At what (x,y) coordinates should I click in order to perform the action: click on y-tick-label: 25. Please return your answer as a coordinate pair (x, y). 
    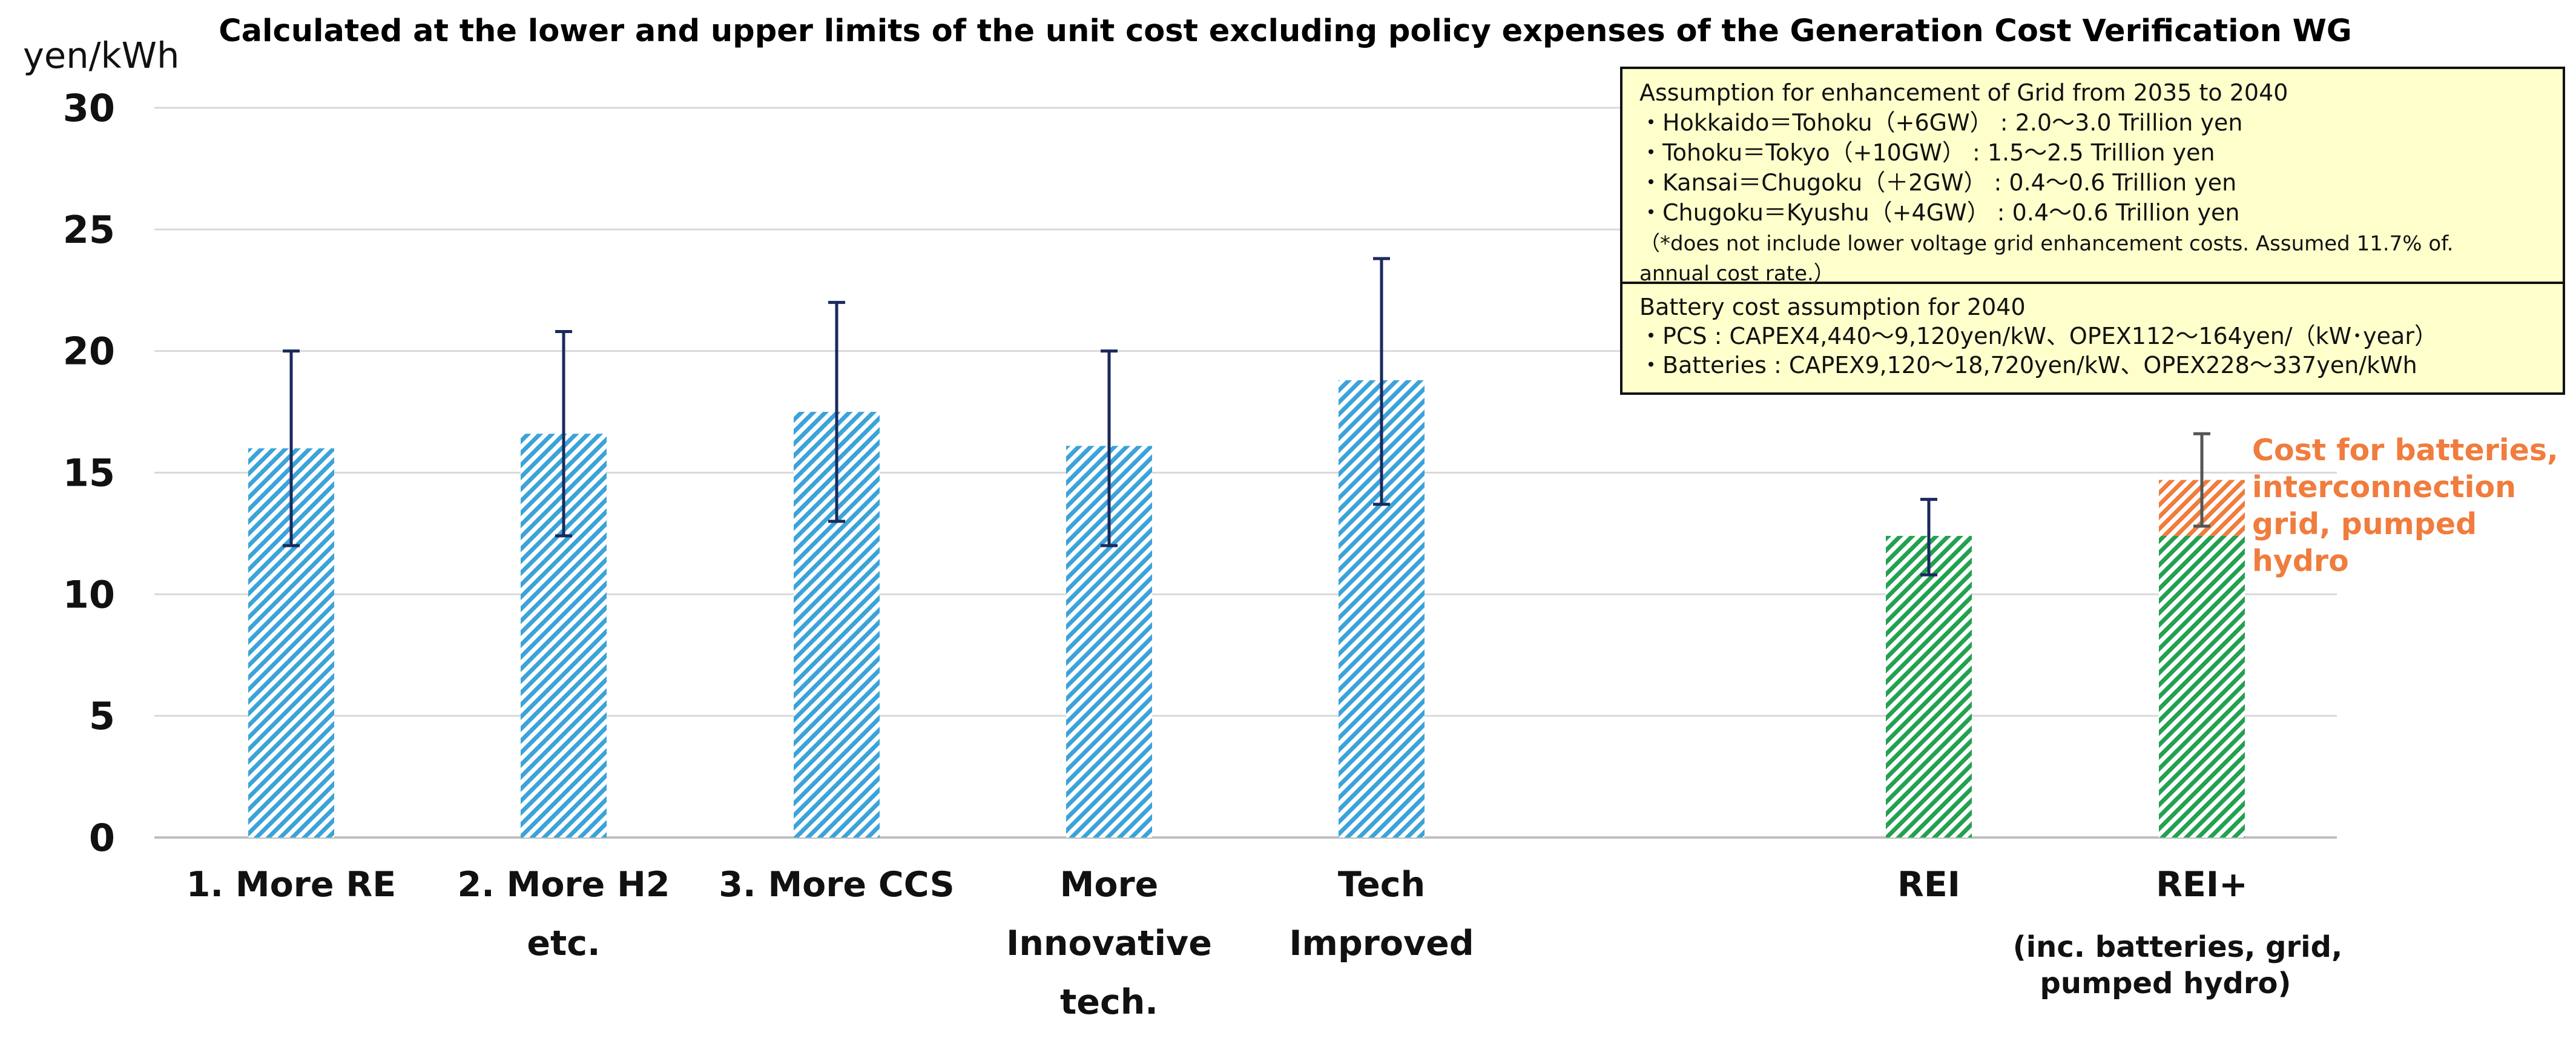
    Looking at the image, I should click on (89, 230).